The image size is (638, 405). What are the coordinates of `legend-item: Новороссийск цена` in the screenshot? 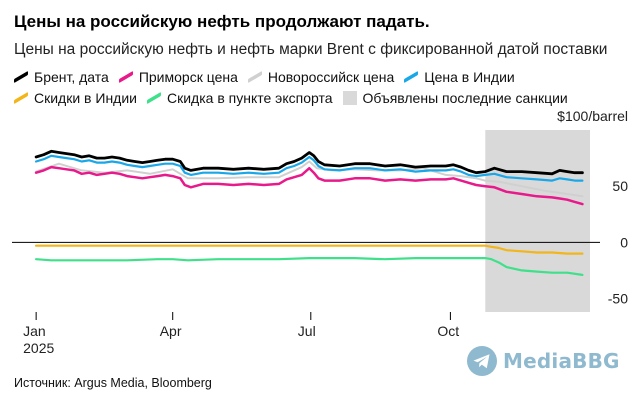 It's located at (321, 76).